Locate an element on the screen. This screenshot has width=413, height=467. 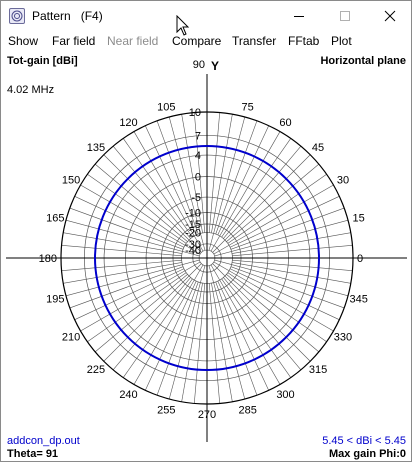
radial-tick-label: -30 is located at coordinates (193, 245).